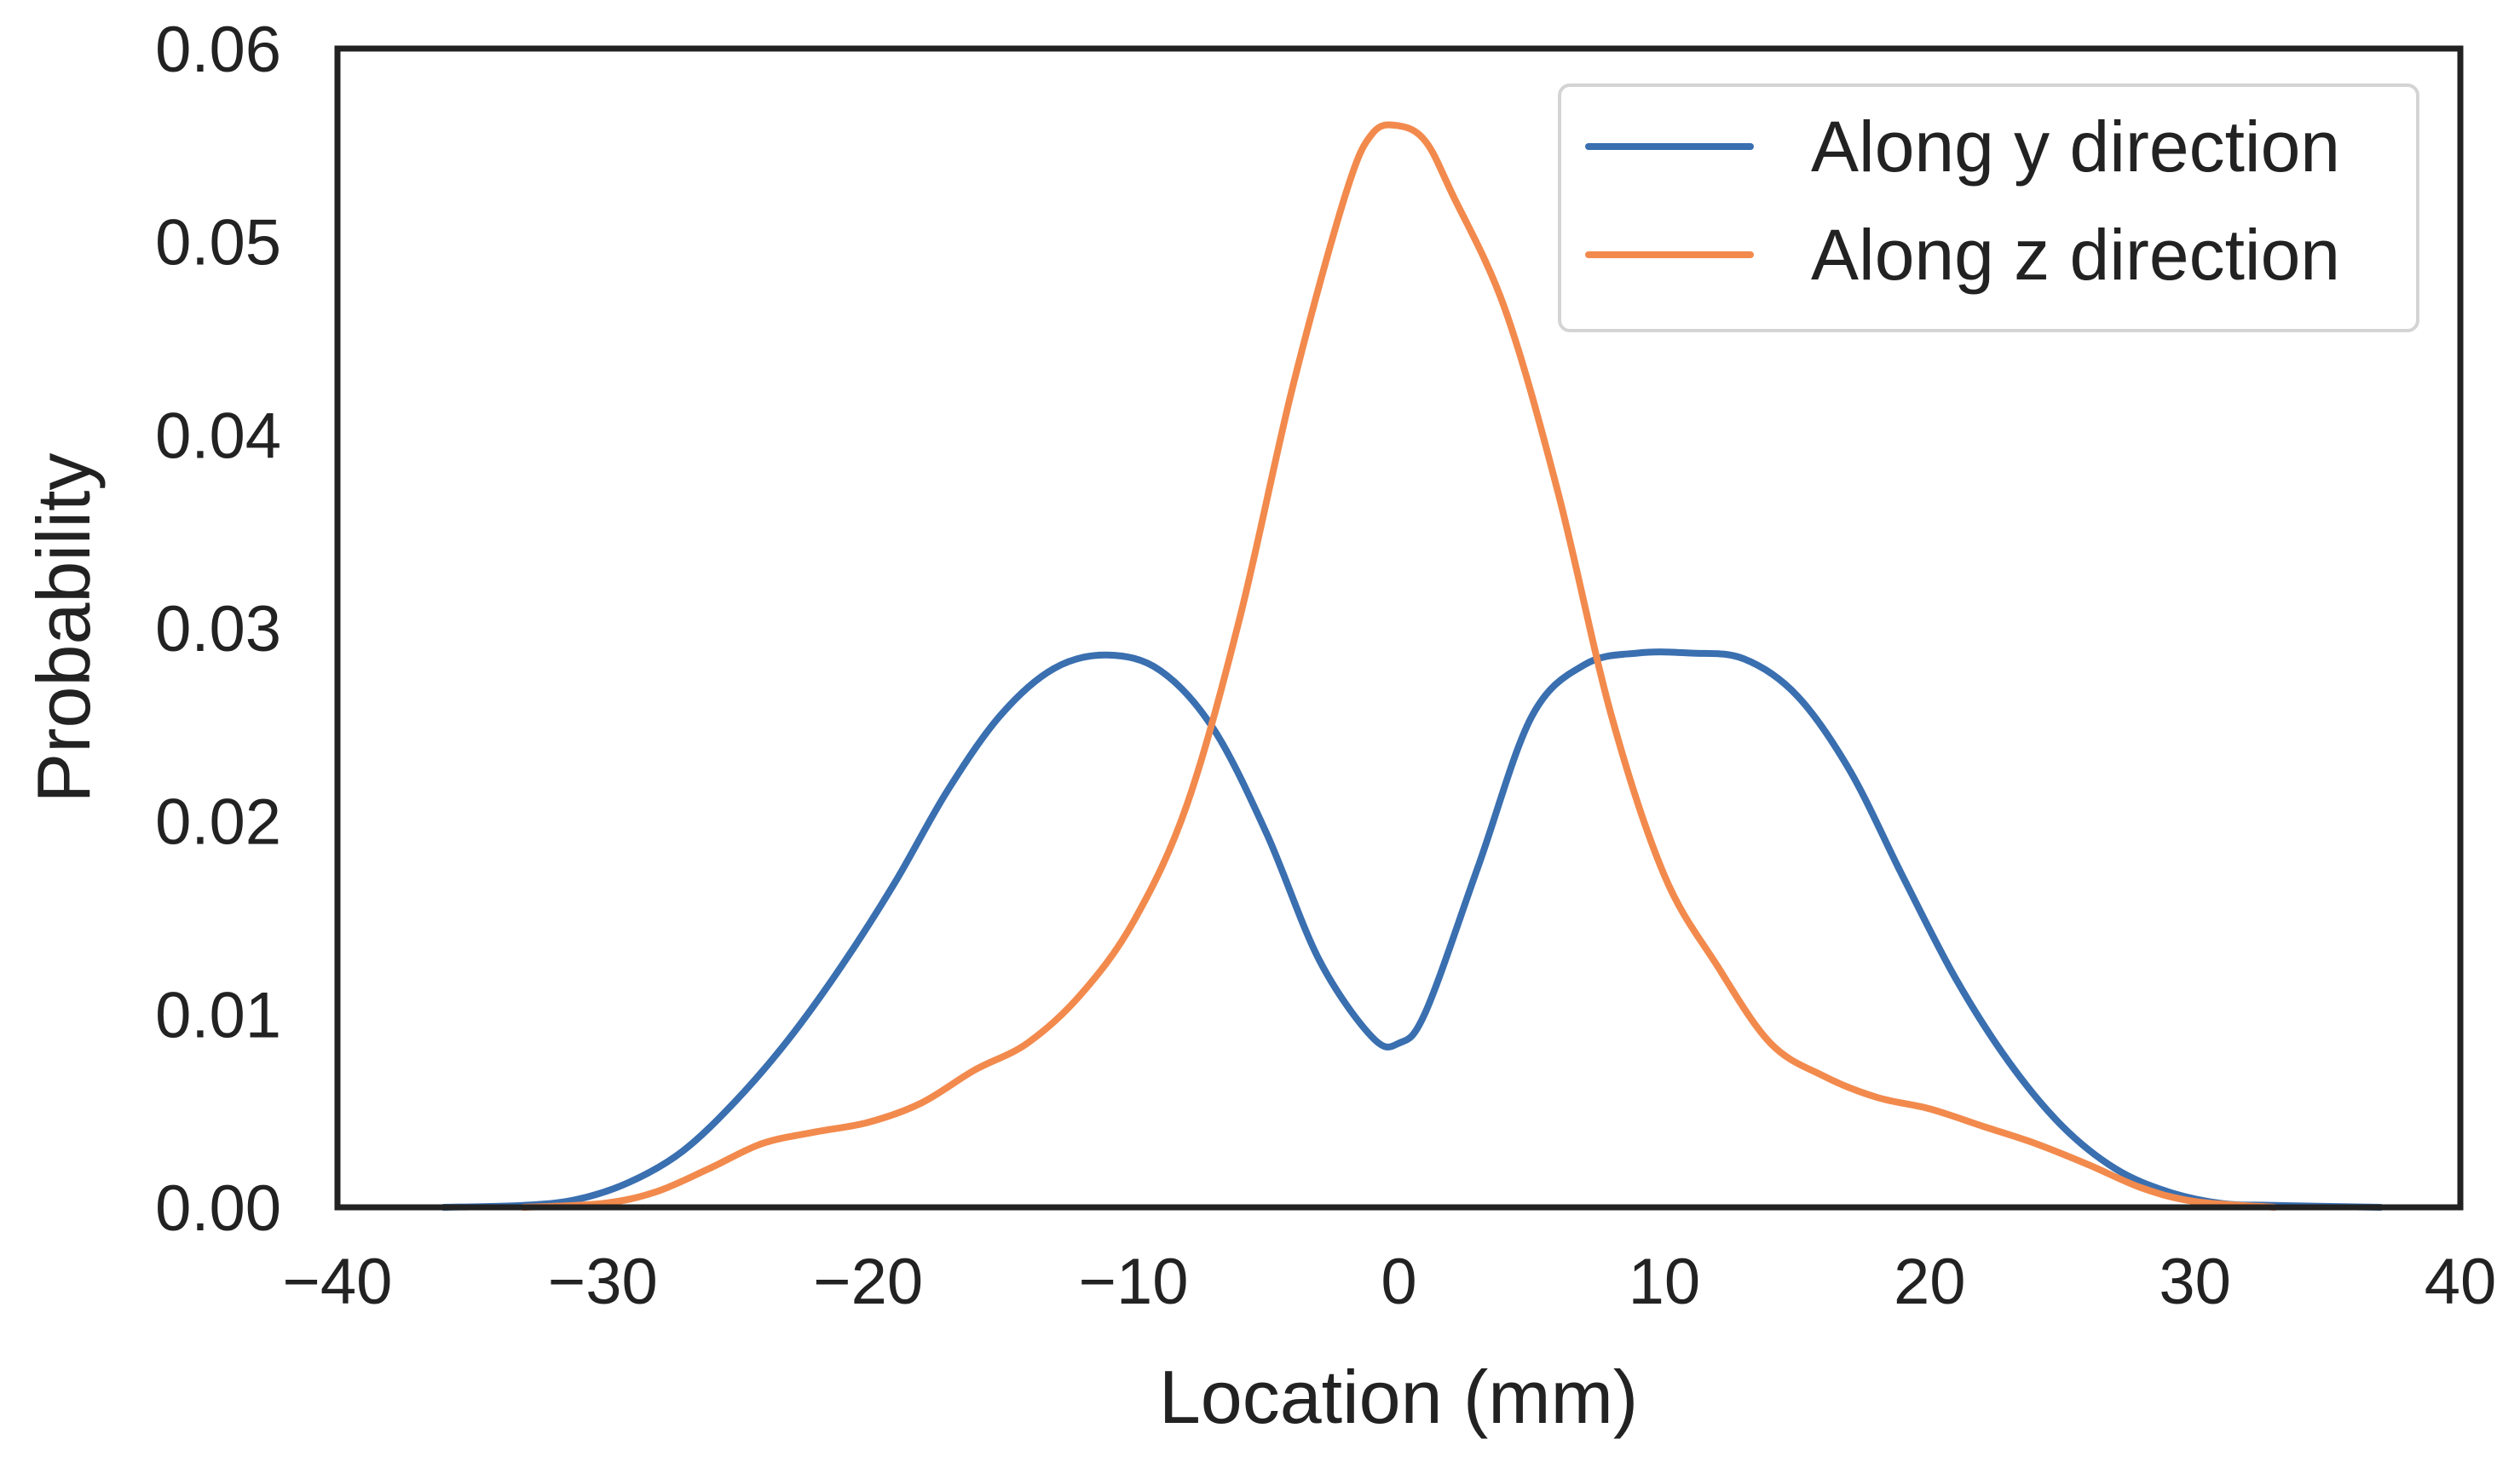 Image resolution: width=2520 pixels, height=1474 pixels. What do you see at coordinates (2076, 147) in the screenshot?
I see `legend-label-y-direction: Along y direction` at bounding box center [2076, 147].